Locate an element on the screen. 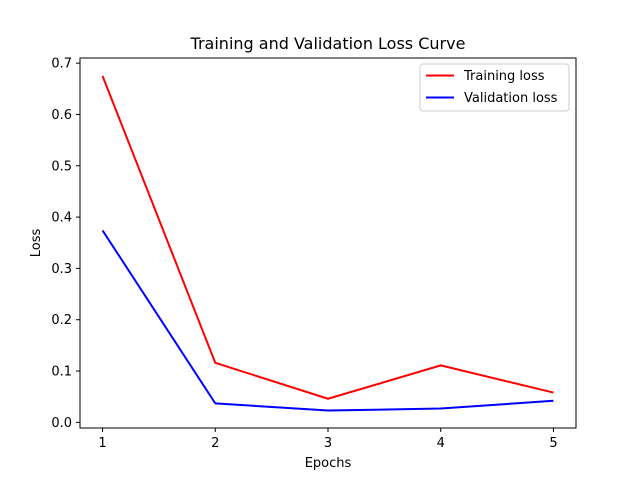 This screenshot has height=480, width=640. chart-title: Training and Validation Loss Curve is located at coordinates (328, 43).